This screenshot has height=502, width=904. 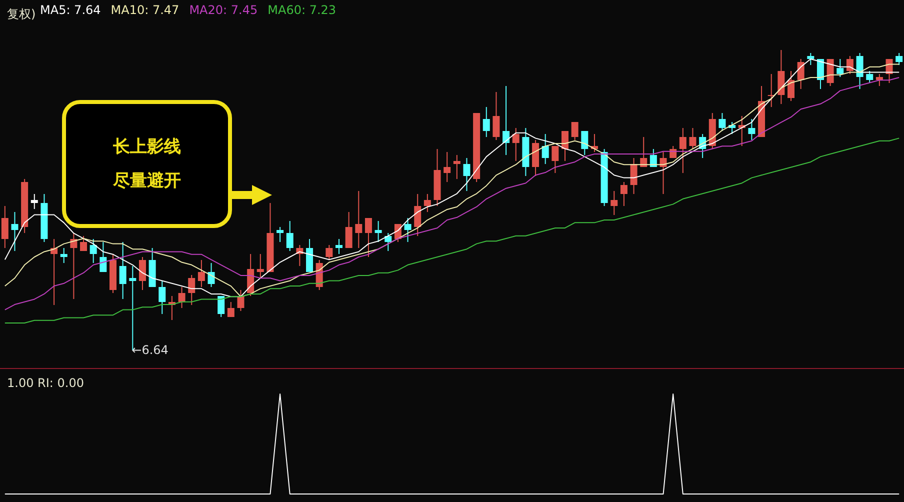 I want to click on chart-title: 复权), so click(x=21, y=14).